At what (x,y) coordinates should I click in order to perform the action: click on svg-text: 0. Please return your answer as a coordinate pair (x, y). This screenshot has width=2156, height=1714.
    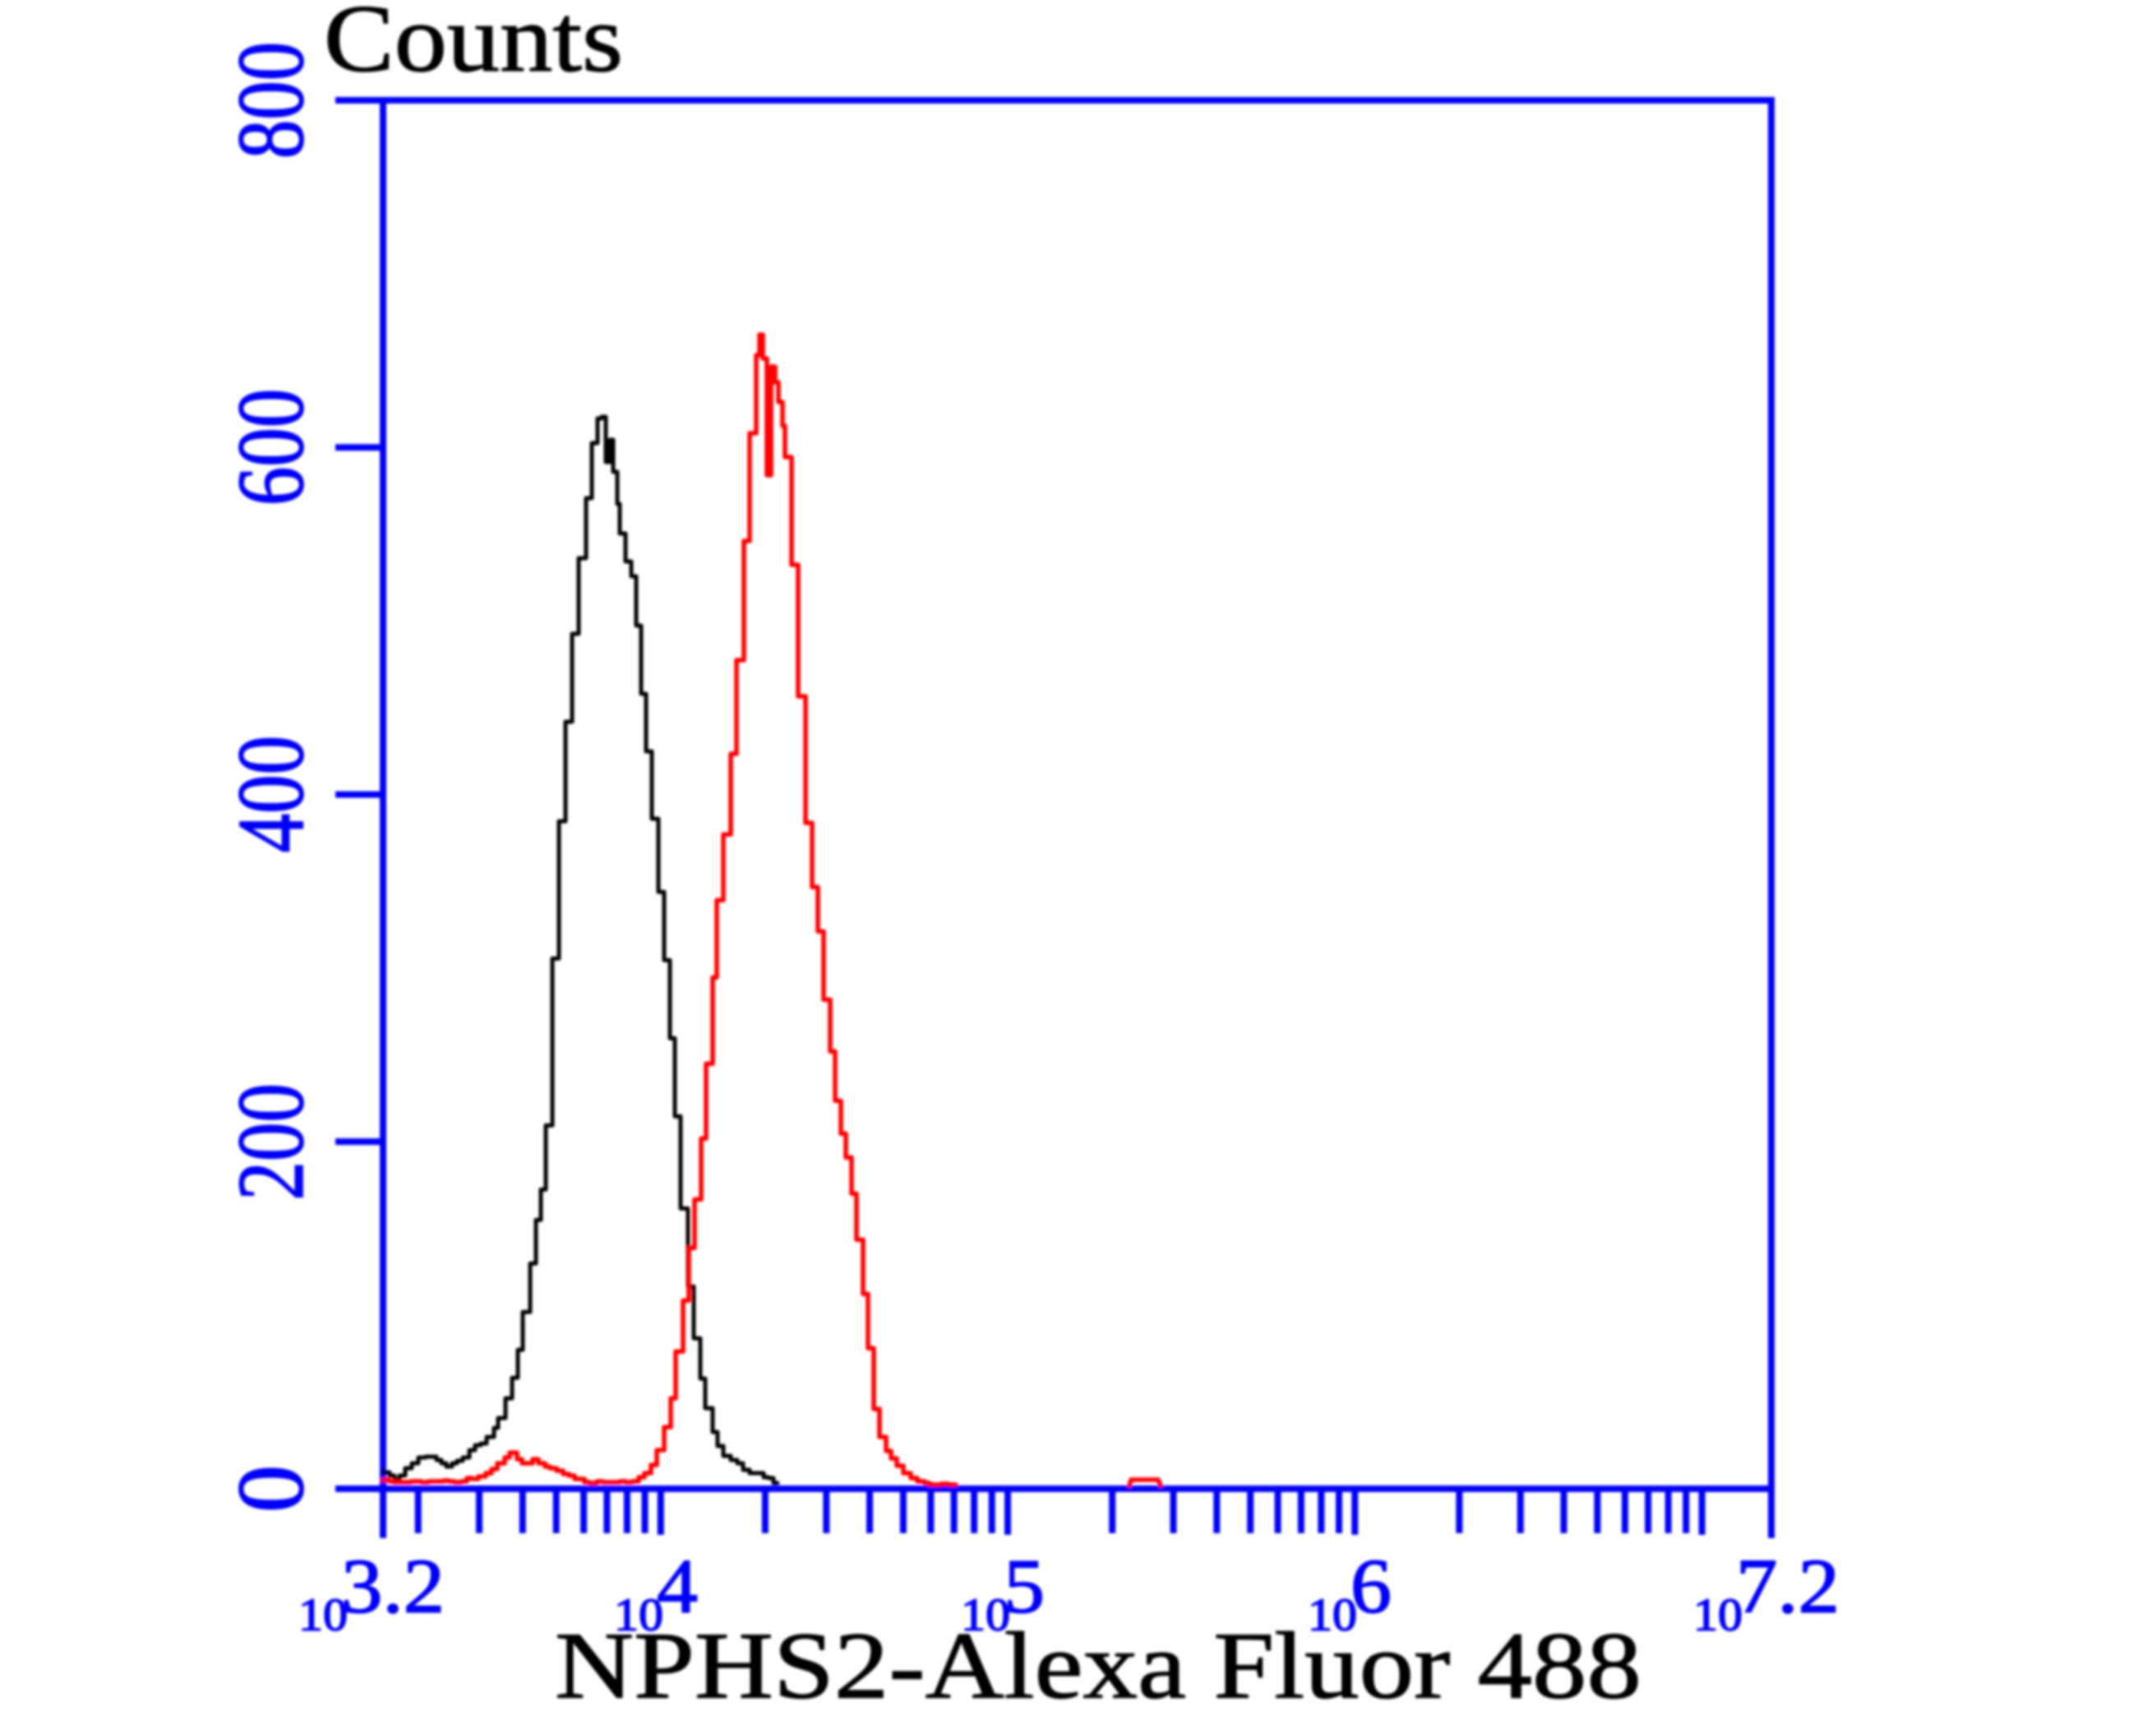
    Looking at the image, I should click on (272, 1489).